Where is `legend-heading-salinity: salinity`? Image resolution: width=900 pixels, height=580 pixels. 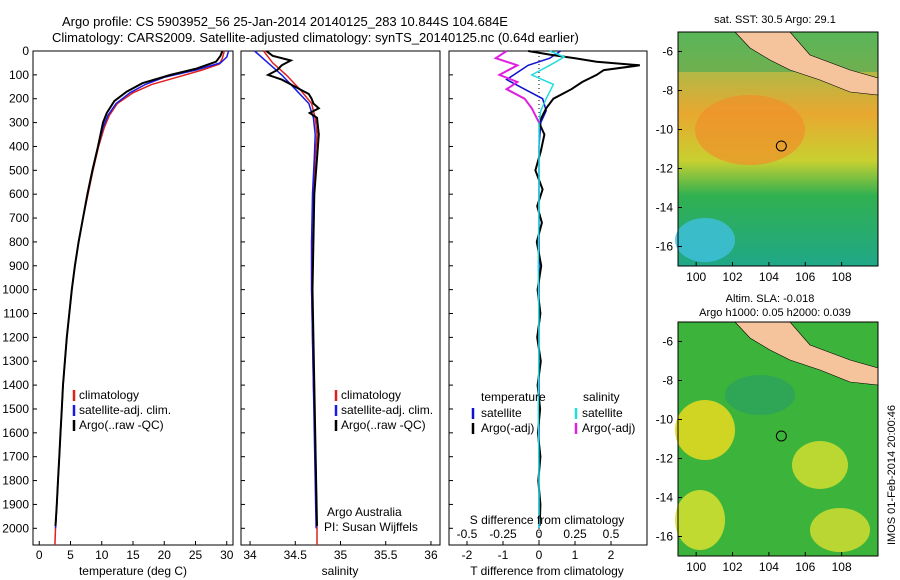 legend-heading-salinity: salinity is located at coordinates (601, 397).